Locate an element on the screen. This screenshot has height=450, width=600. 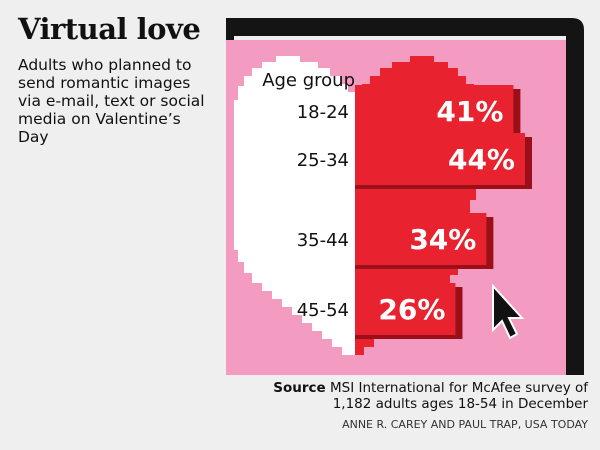
source-label: Source is located at coordinates (299, 388).